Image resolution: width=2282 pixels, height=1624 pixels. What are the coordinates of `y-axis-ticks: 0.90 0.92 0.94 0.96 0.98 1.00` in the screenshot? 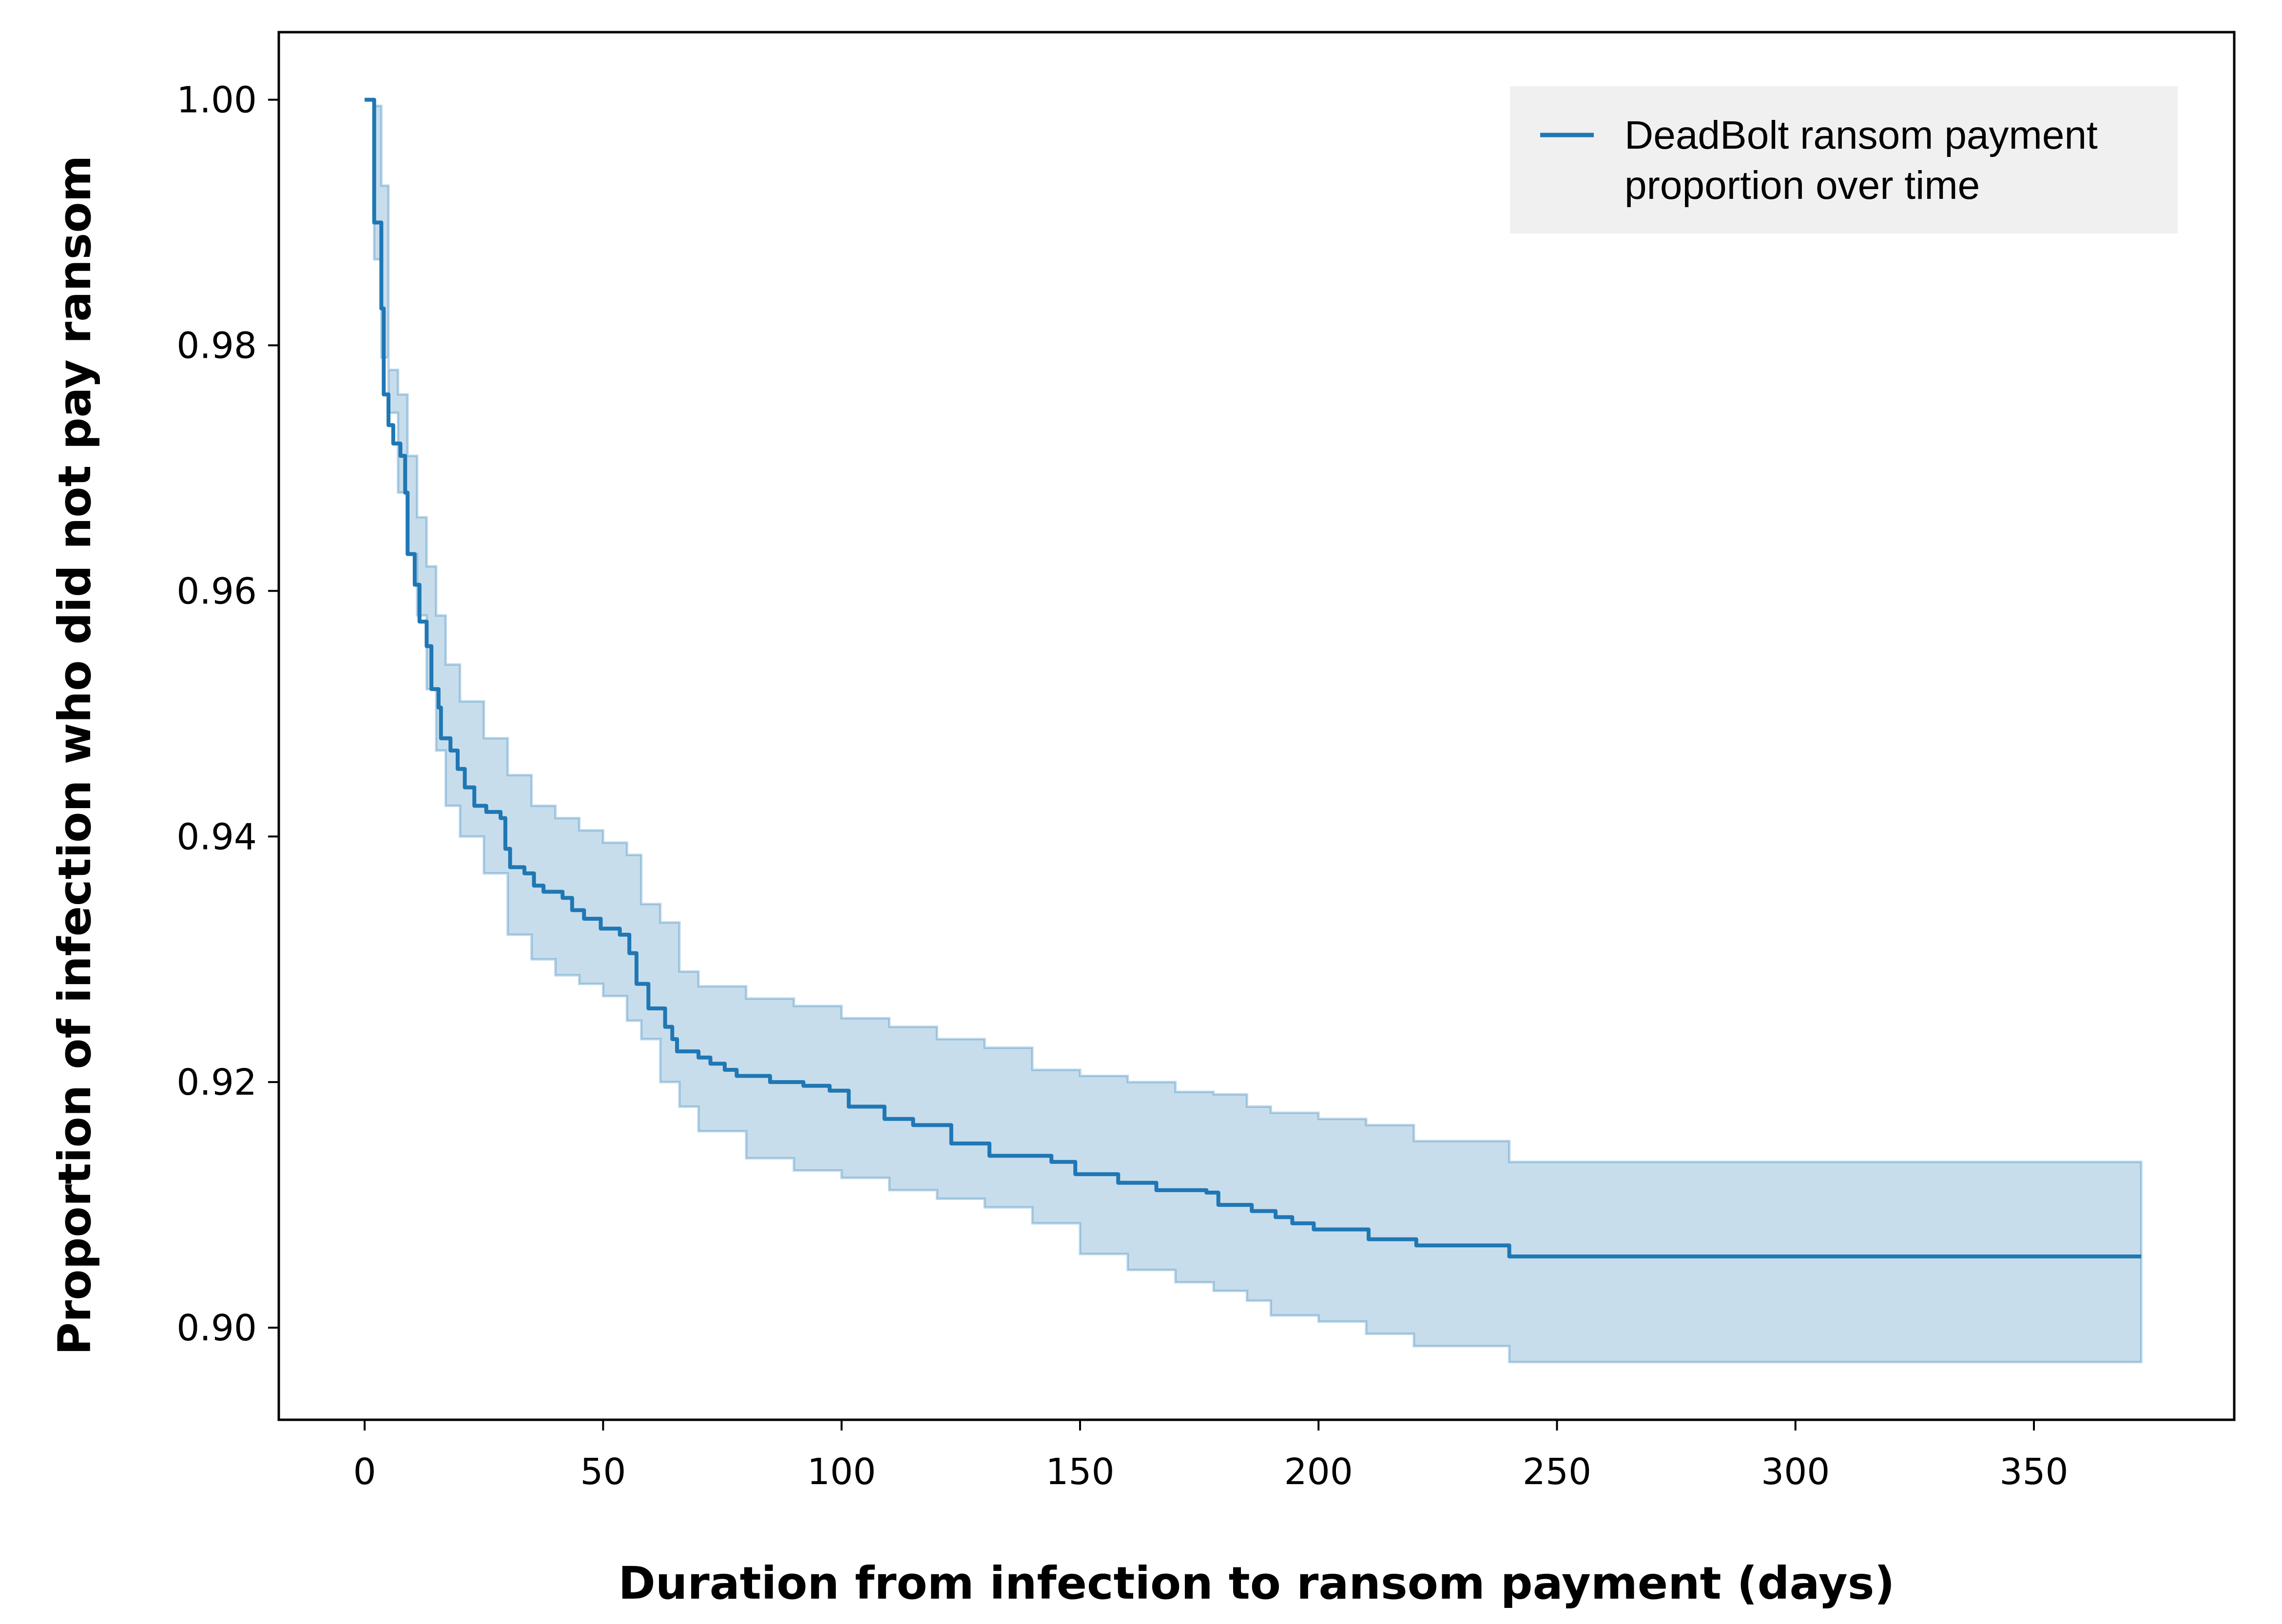 It's located at (227, 714).